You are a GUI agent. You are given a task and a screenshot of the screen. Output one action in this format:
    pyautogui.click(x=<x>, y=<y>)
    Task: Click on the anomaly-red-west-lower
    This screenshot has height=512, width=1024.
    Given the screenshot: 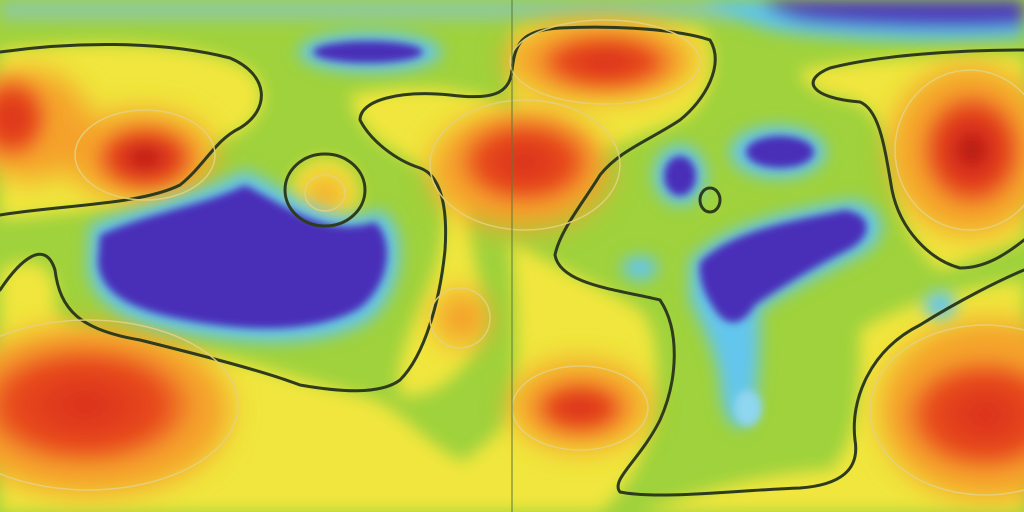 What is the action you would take?
    pyautogui.click(x=100, y=405)
    